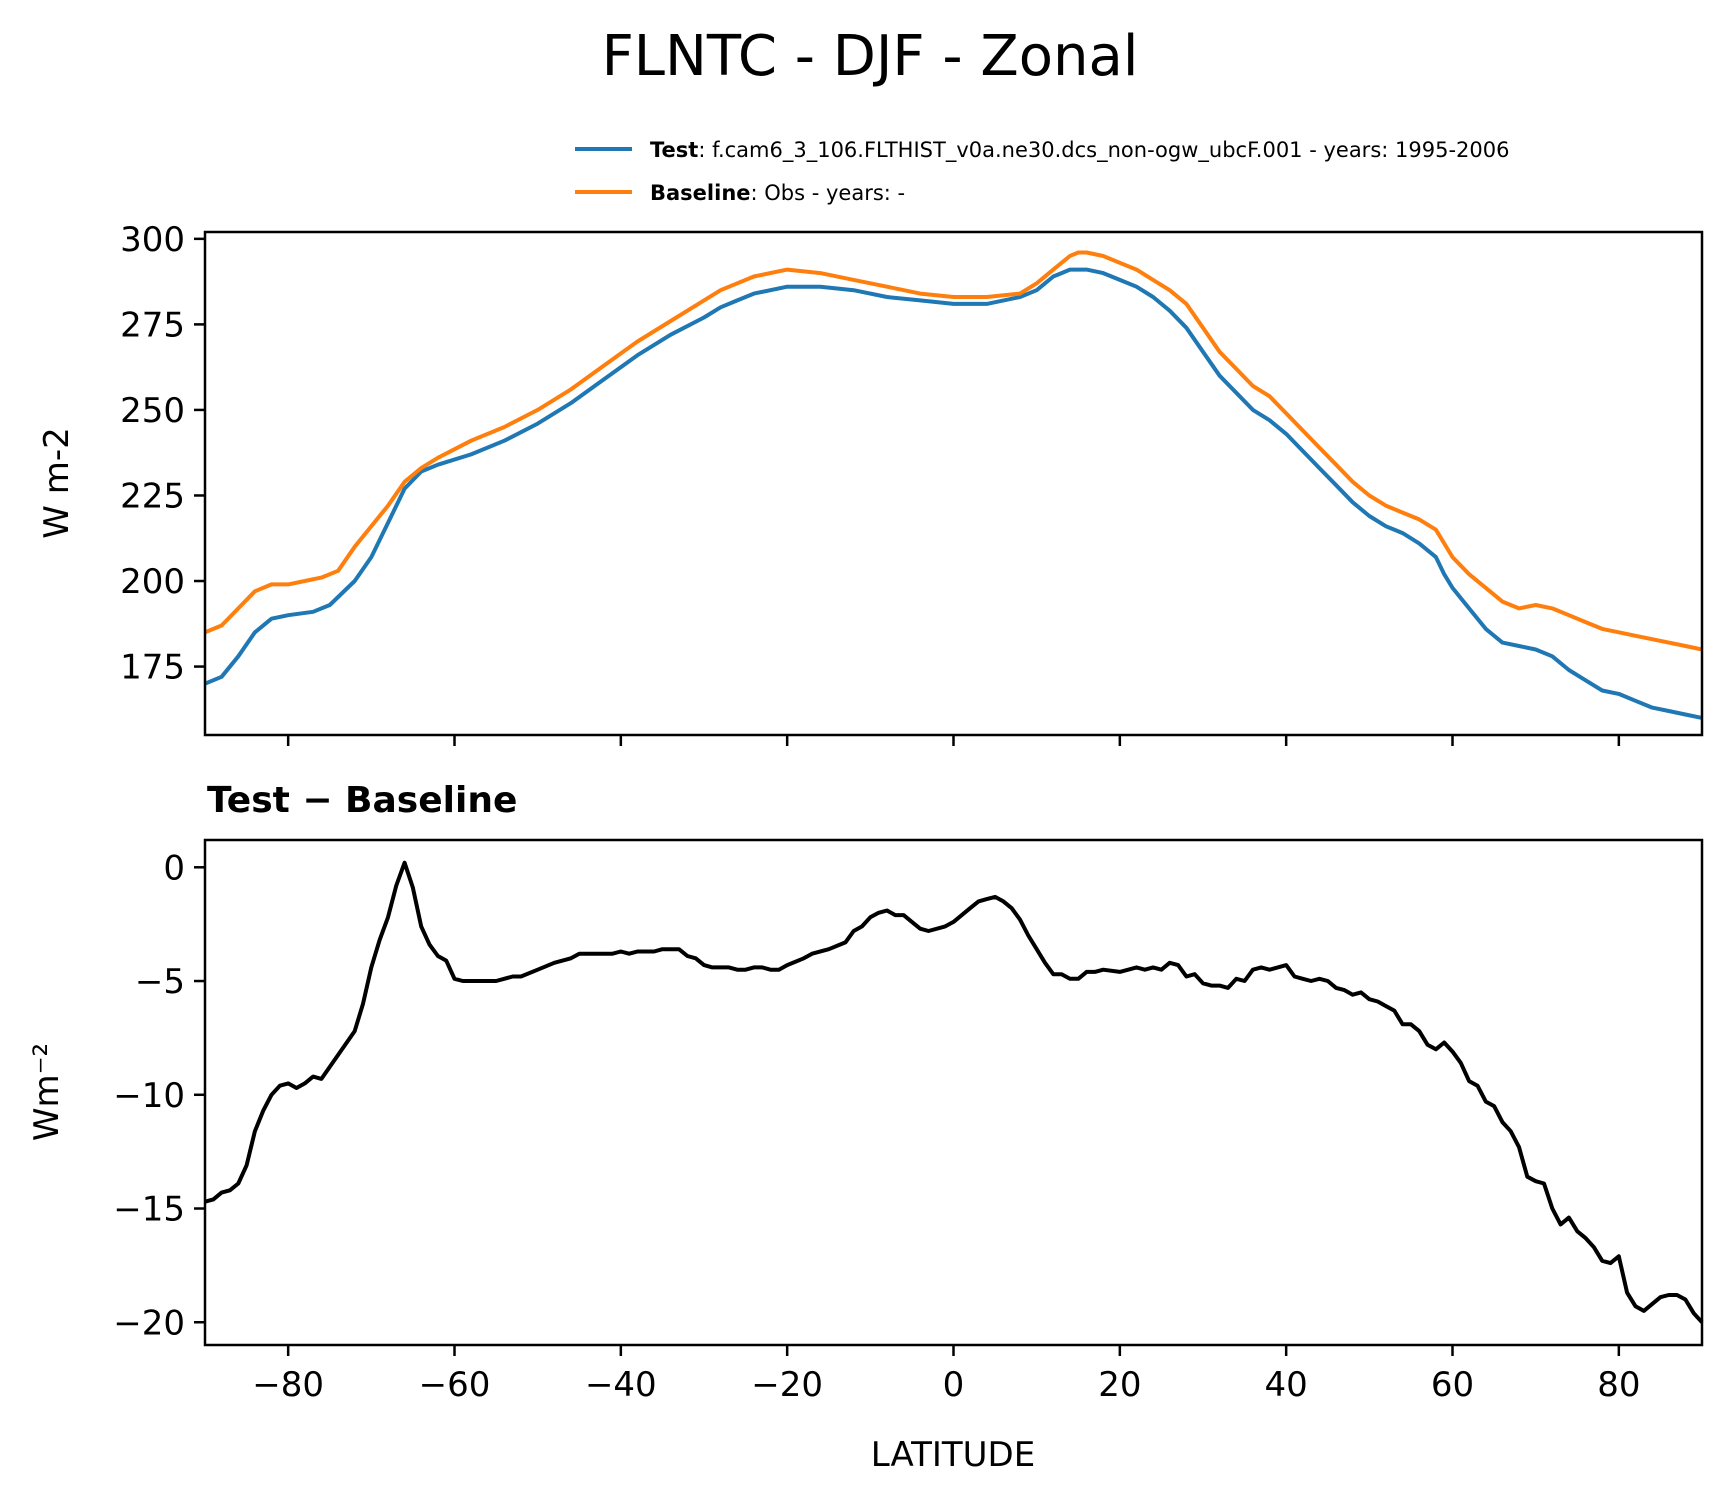 The image size is (1722, 1496). What do you see at coordinates (621, 1385) in the screenshot?
I see `bottom-xtick-label: −40` at bounding box center [621, 1385].